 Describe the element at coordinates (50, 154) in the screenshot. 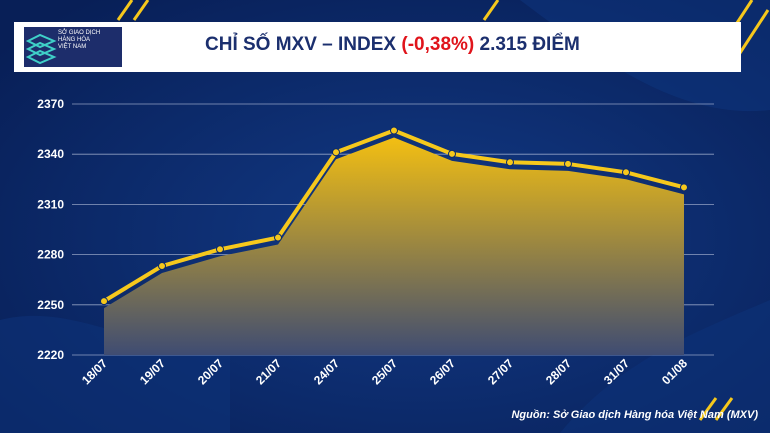

I see `y-tick-label: 2340` at that location.